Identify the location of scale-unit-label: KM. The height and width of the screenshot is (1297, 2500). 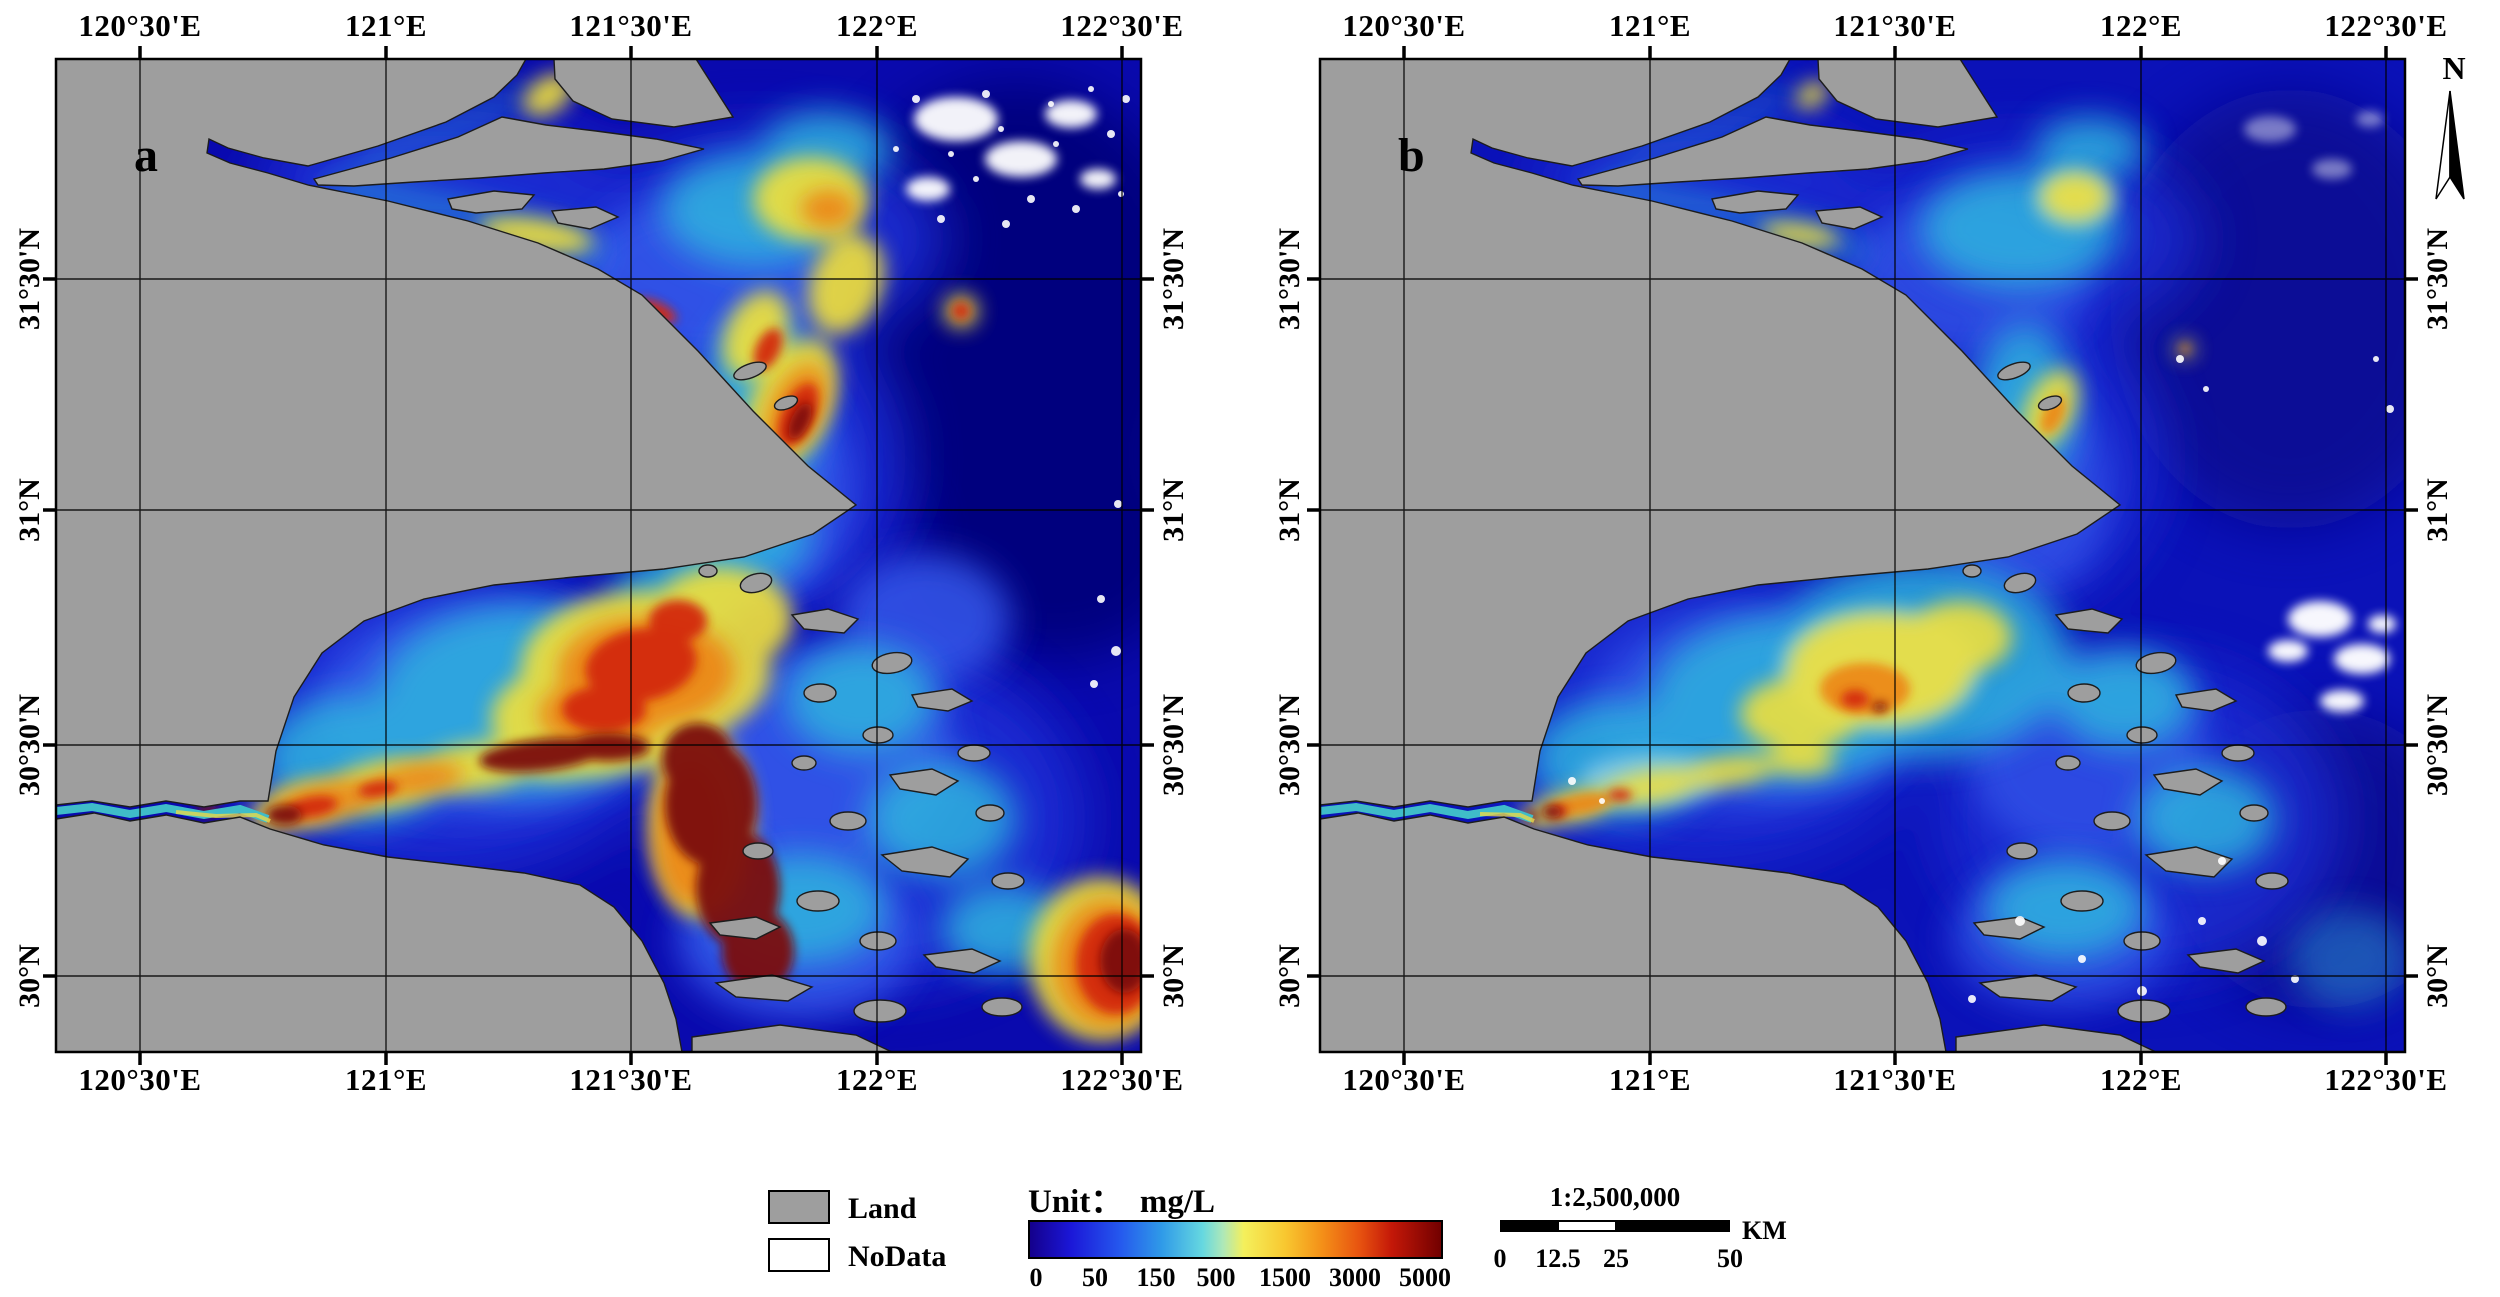
(1764, 1230).